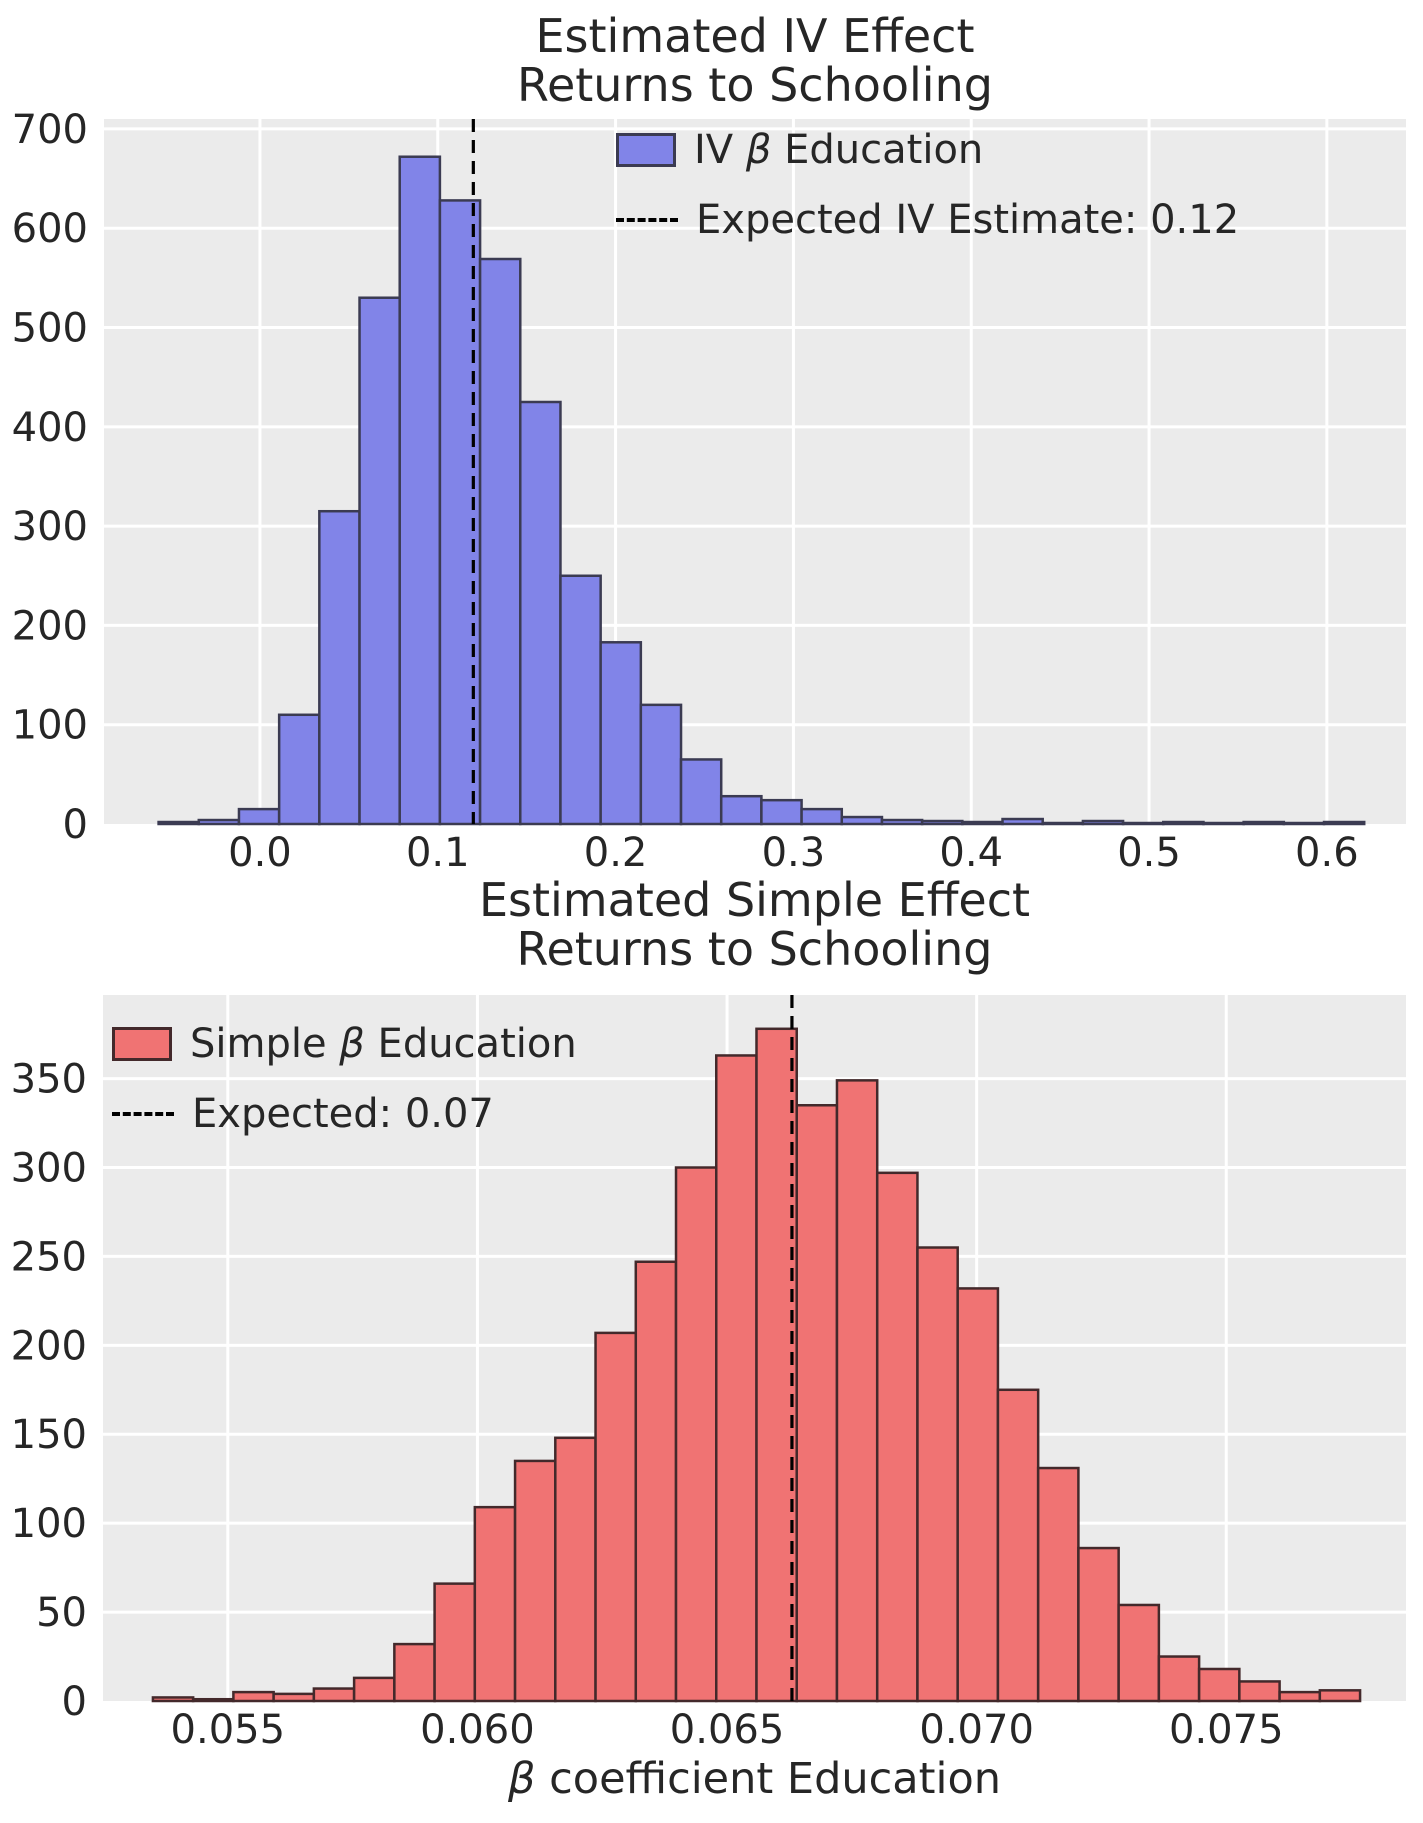 The image size is (1423, 1823). What do you see at coordinates (50, 329) in the screenshot?
I see `y-tick-label: 500` at bounding box center [50, 329].